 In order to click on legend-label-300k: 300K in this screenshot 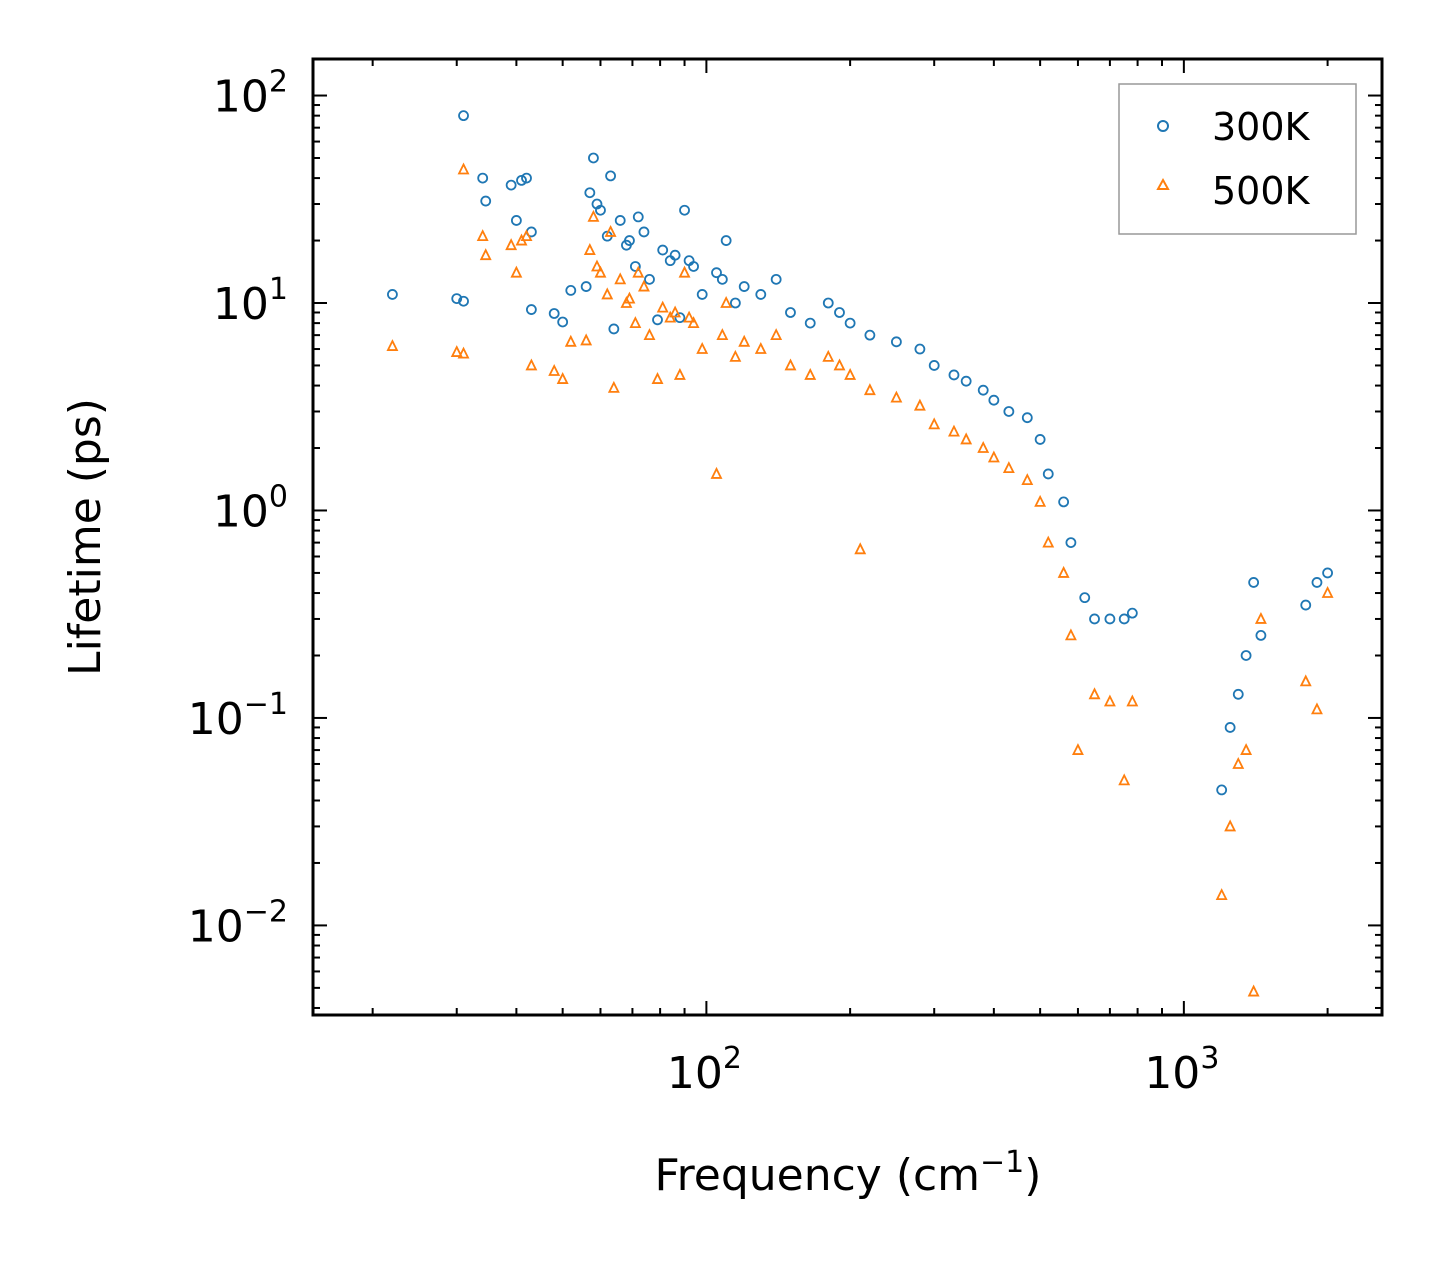, I will do `click(1261, 127)`.